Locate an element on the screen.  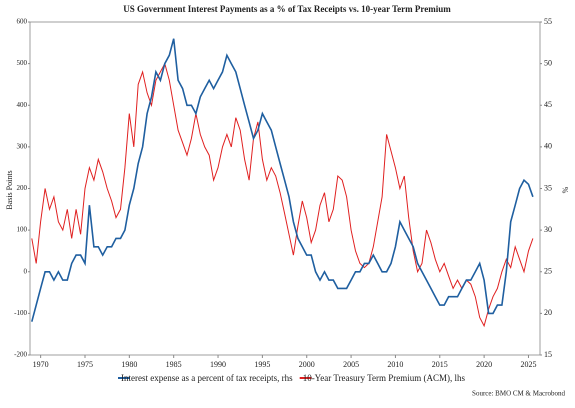
x-tick-label: 1980 is located at coordinates (129, 364).